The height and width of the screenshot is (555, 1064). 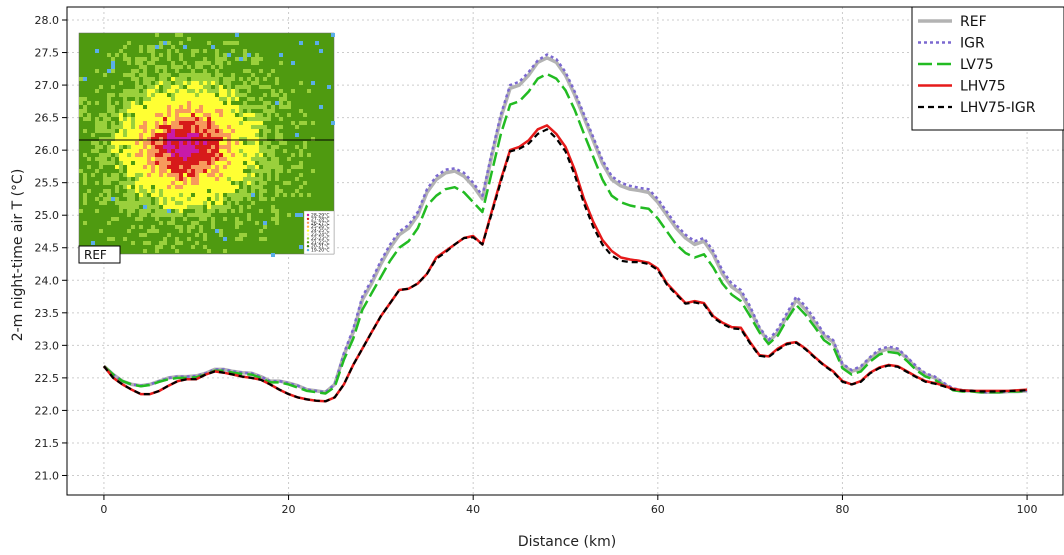 I want to click on legend-label-lv75: LV75, so click(x=977, y=65).